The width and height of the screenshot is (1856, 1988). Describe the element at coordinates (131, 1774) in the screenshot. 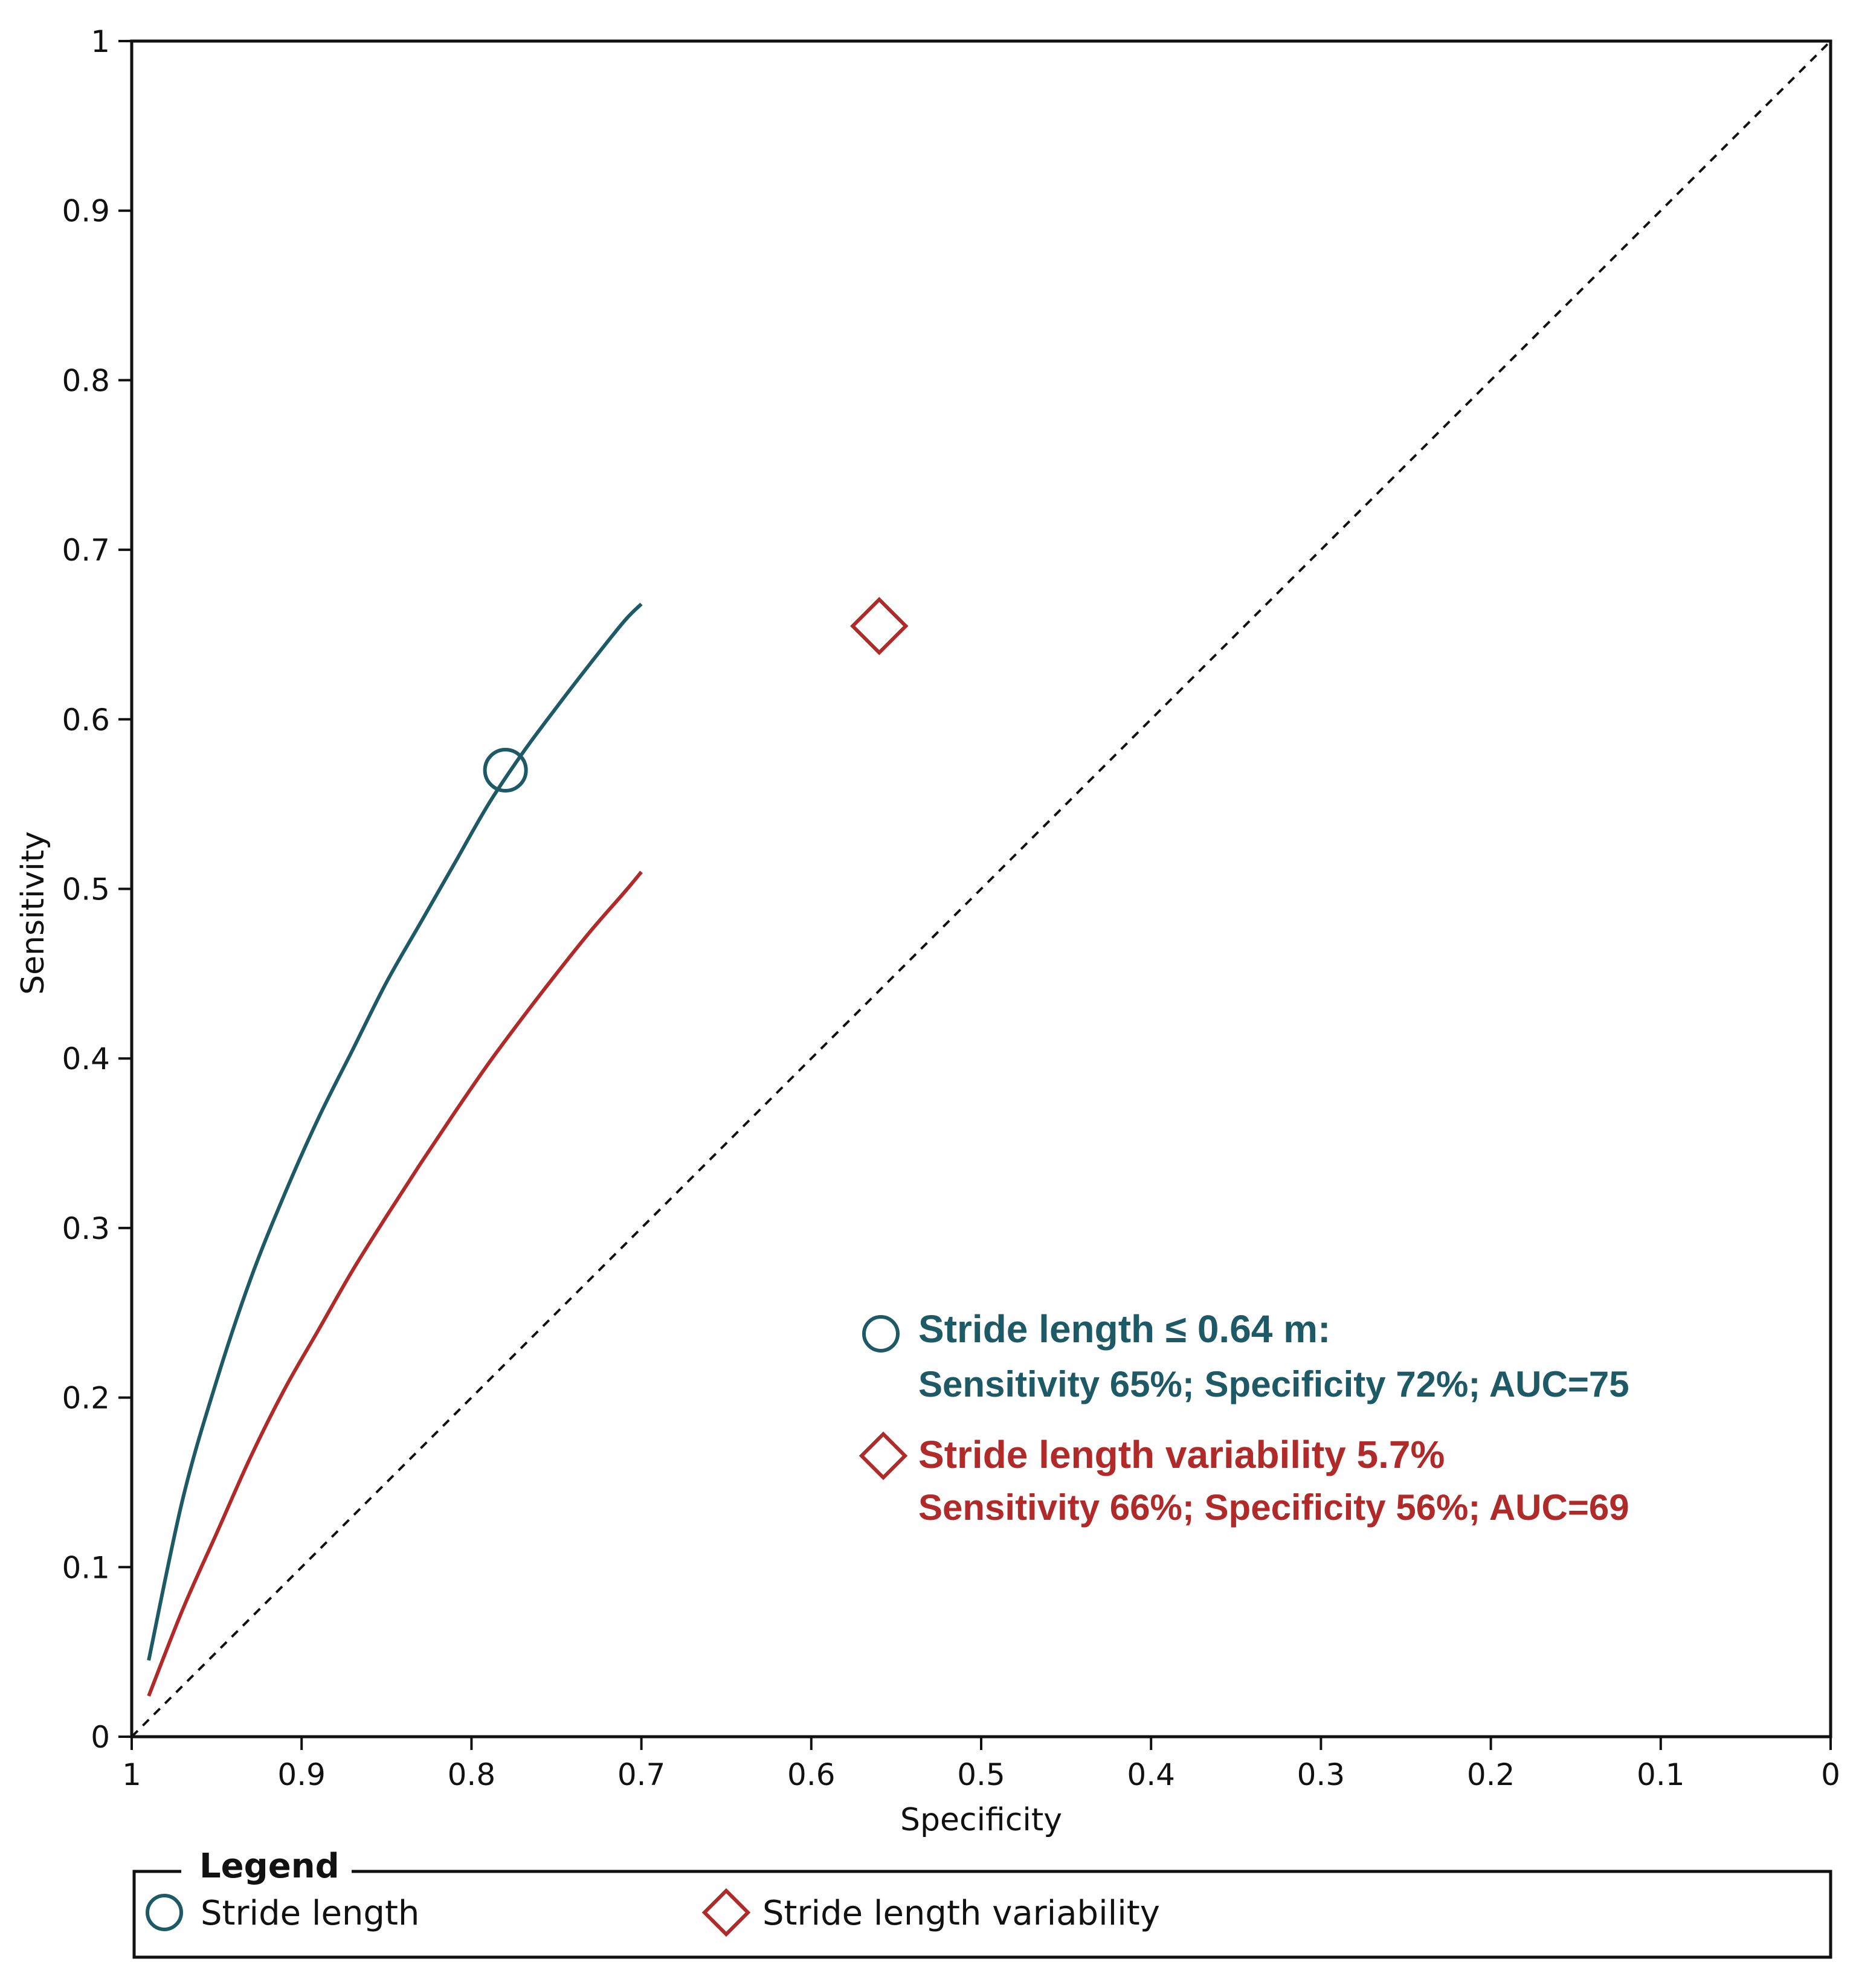

I see `x-tick-label: 1` at that location.